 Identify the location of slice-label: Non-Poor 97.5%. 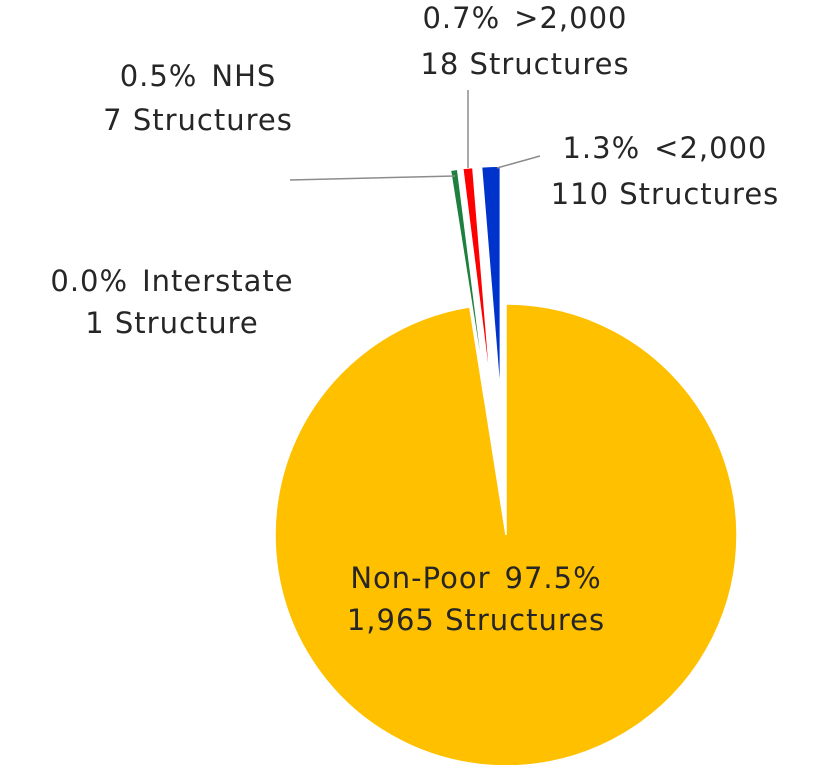
(475, 578).